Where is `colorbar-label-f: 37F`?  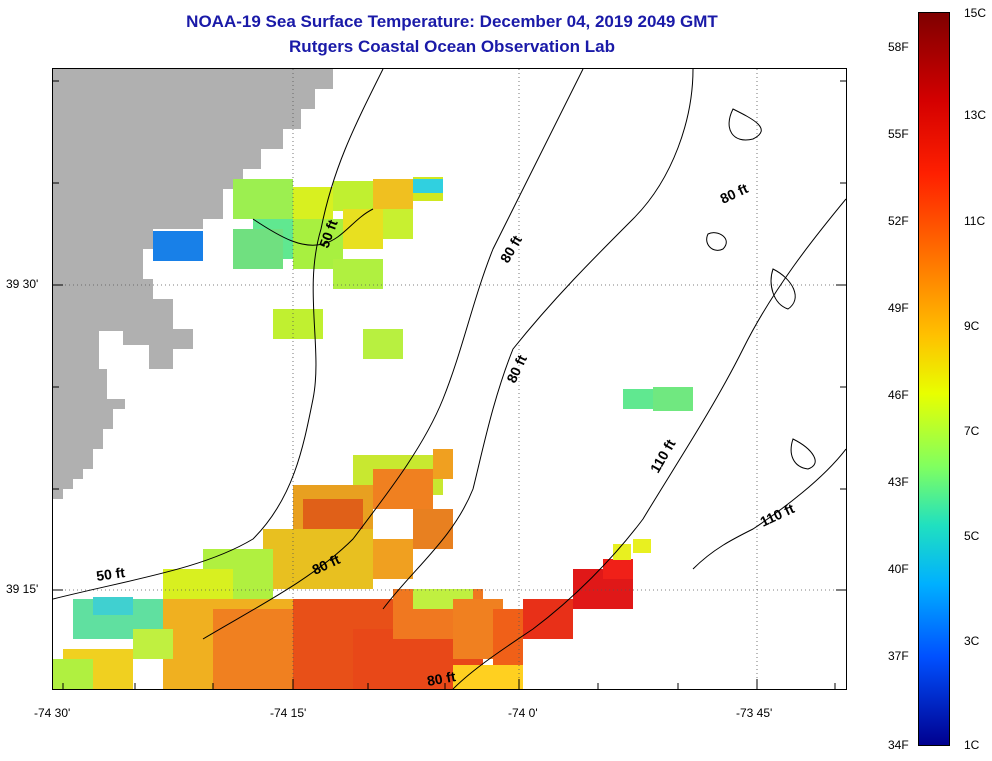
colorbar-label-f: 37F is located at coordinates (898, 656).